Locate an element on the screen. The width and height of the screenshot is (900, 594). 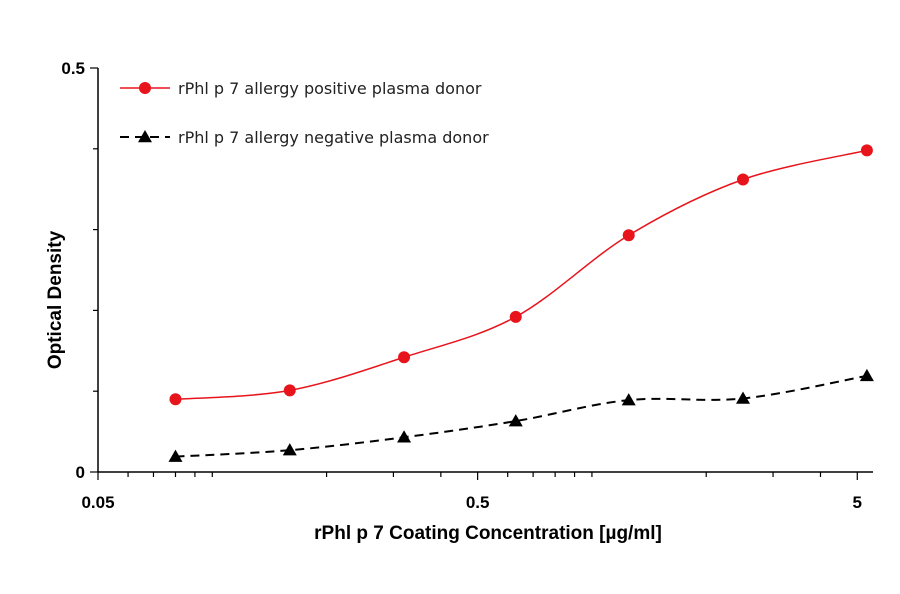
legend-entry: rPhl p 7 allergy positive plasma donor is located at coordinates (301, 88).